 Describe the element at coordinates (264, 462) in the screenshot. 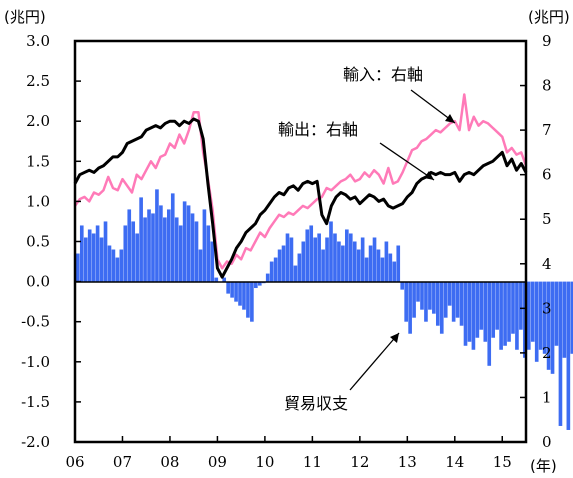

I see `x-tick-label: 10` at that location.